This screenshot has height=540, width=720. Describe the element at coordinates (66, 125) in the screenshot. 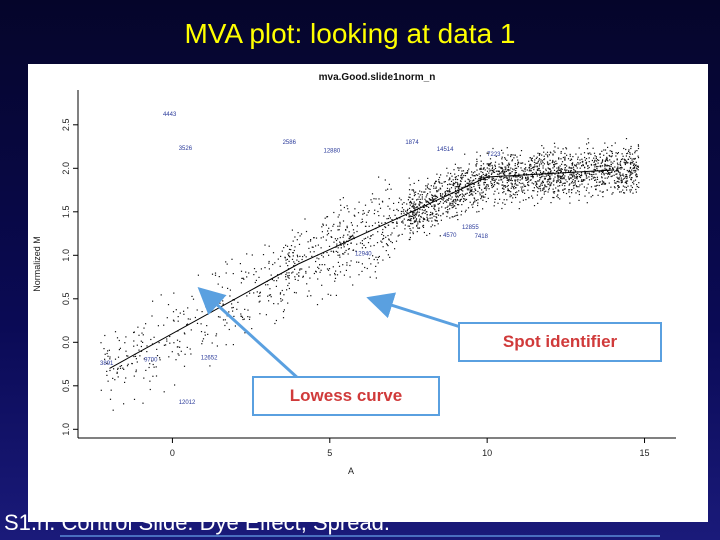

I see `y-tick-label: 2.5` at that location.